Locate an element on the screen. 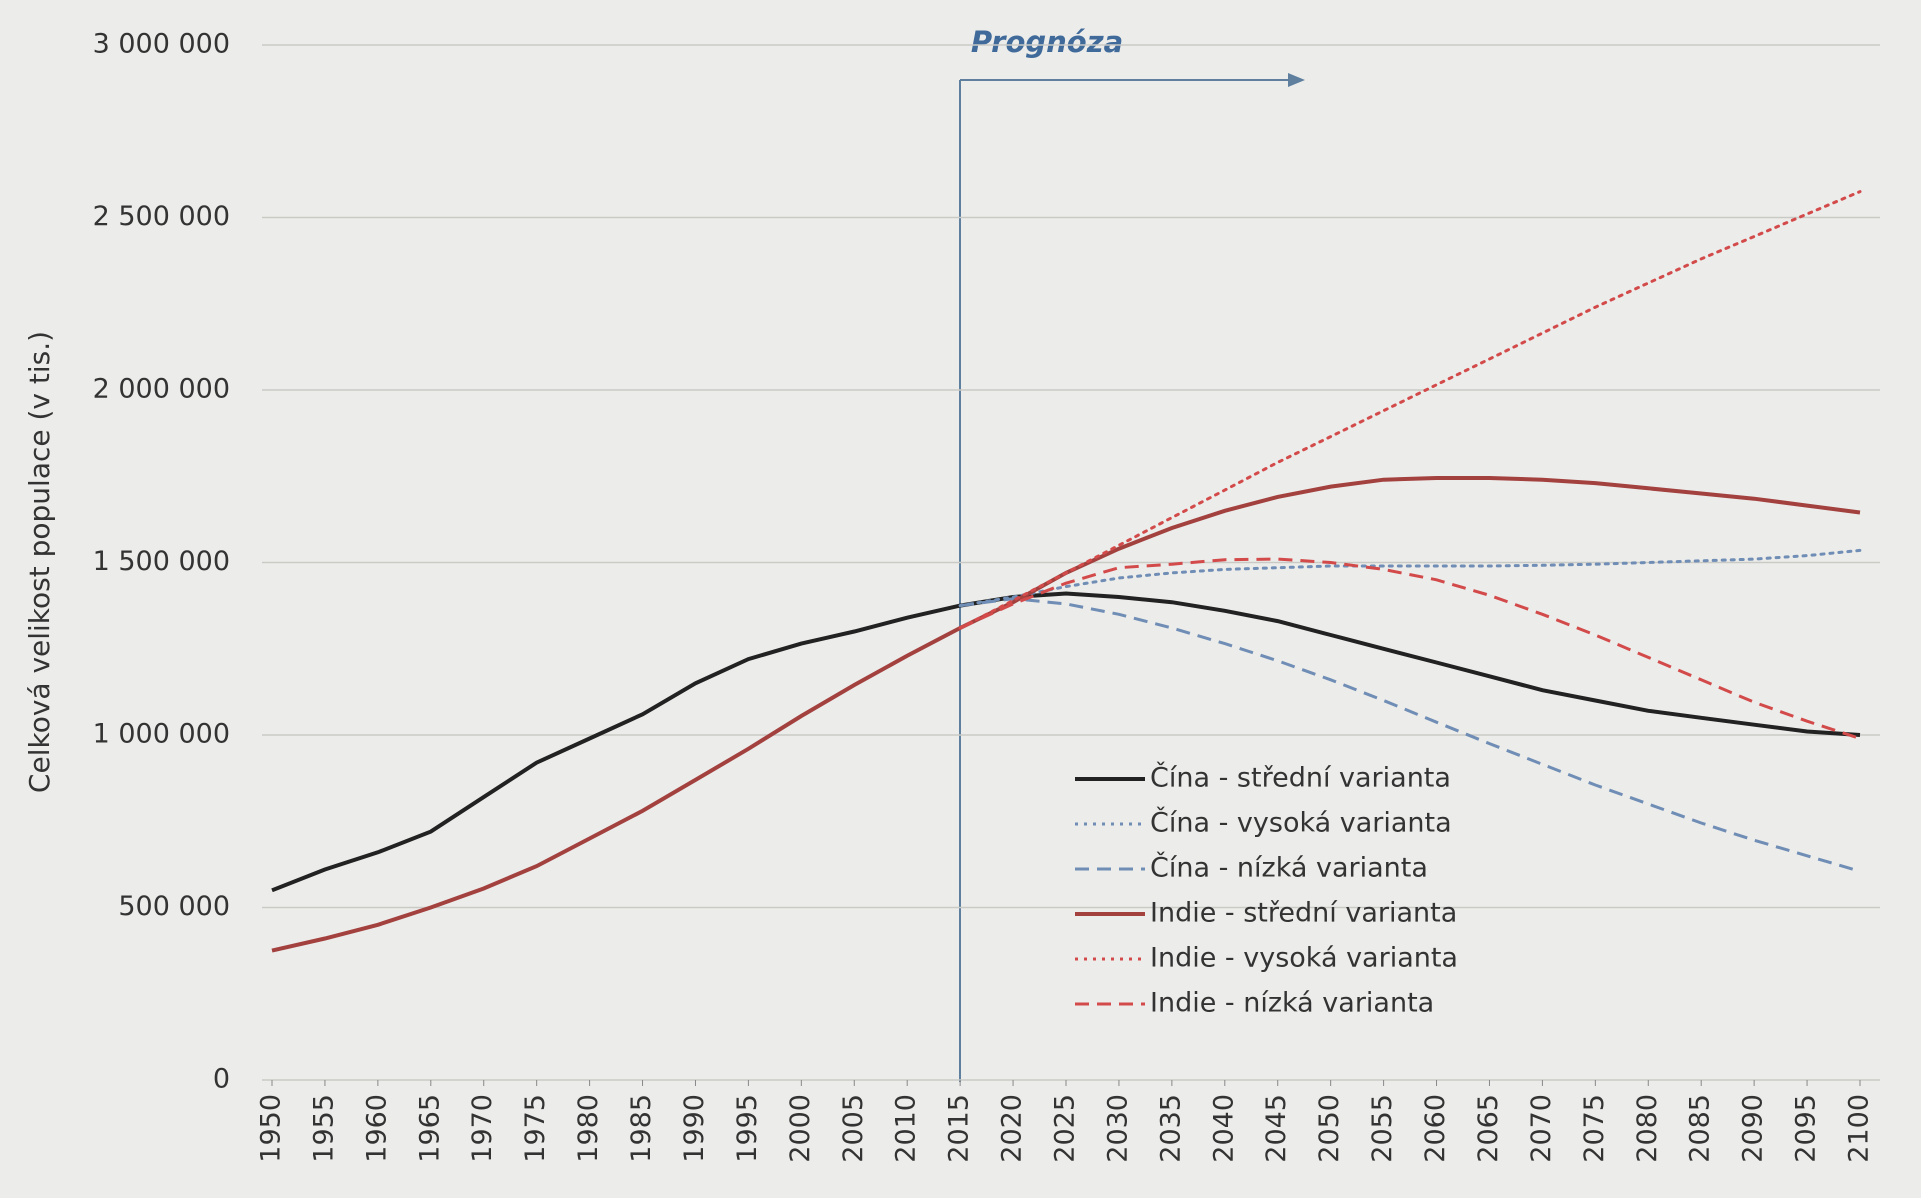 This screenshot has height=1198, width=1921. x-tick-label: 2070 is located at coordinates (1541, 1128).